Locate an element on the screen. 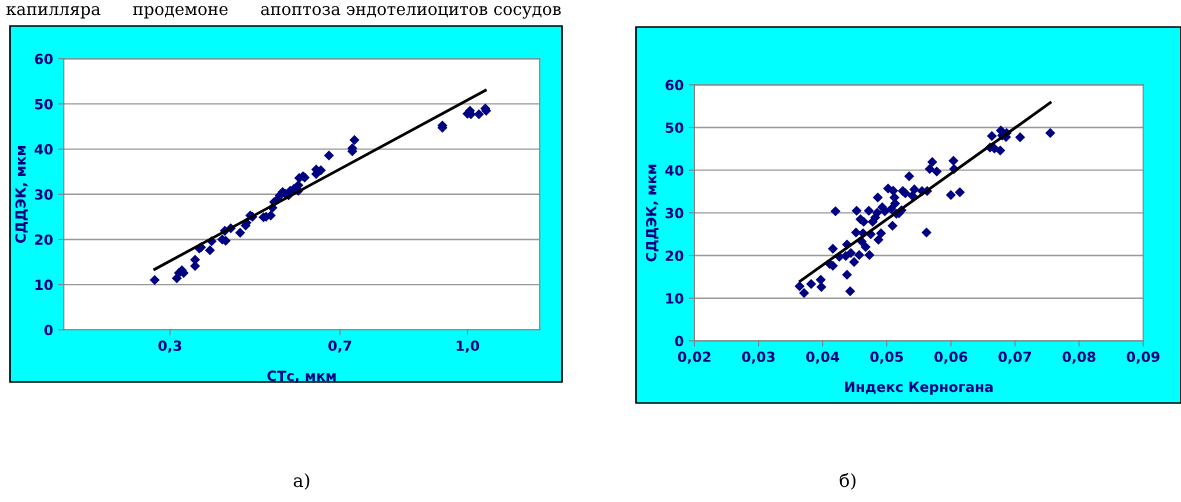 This screenshot has height=502, width=1181. x-tick-label: 0,03 is located at coordinates (758, 357).